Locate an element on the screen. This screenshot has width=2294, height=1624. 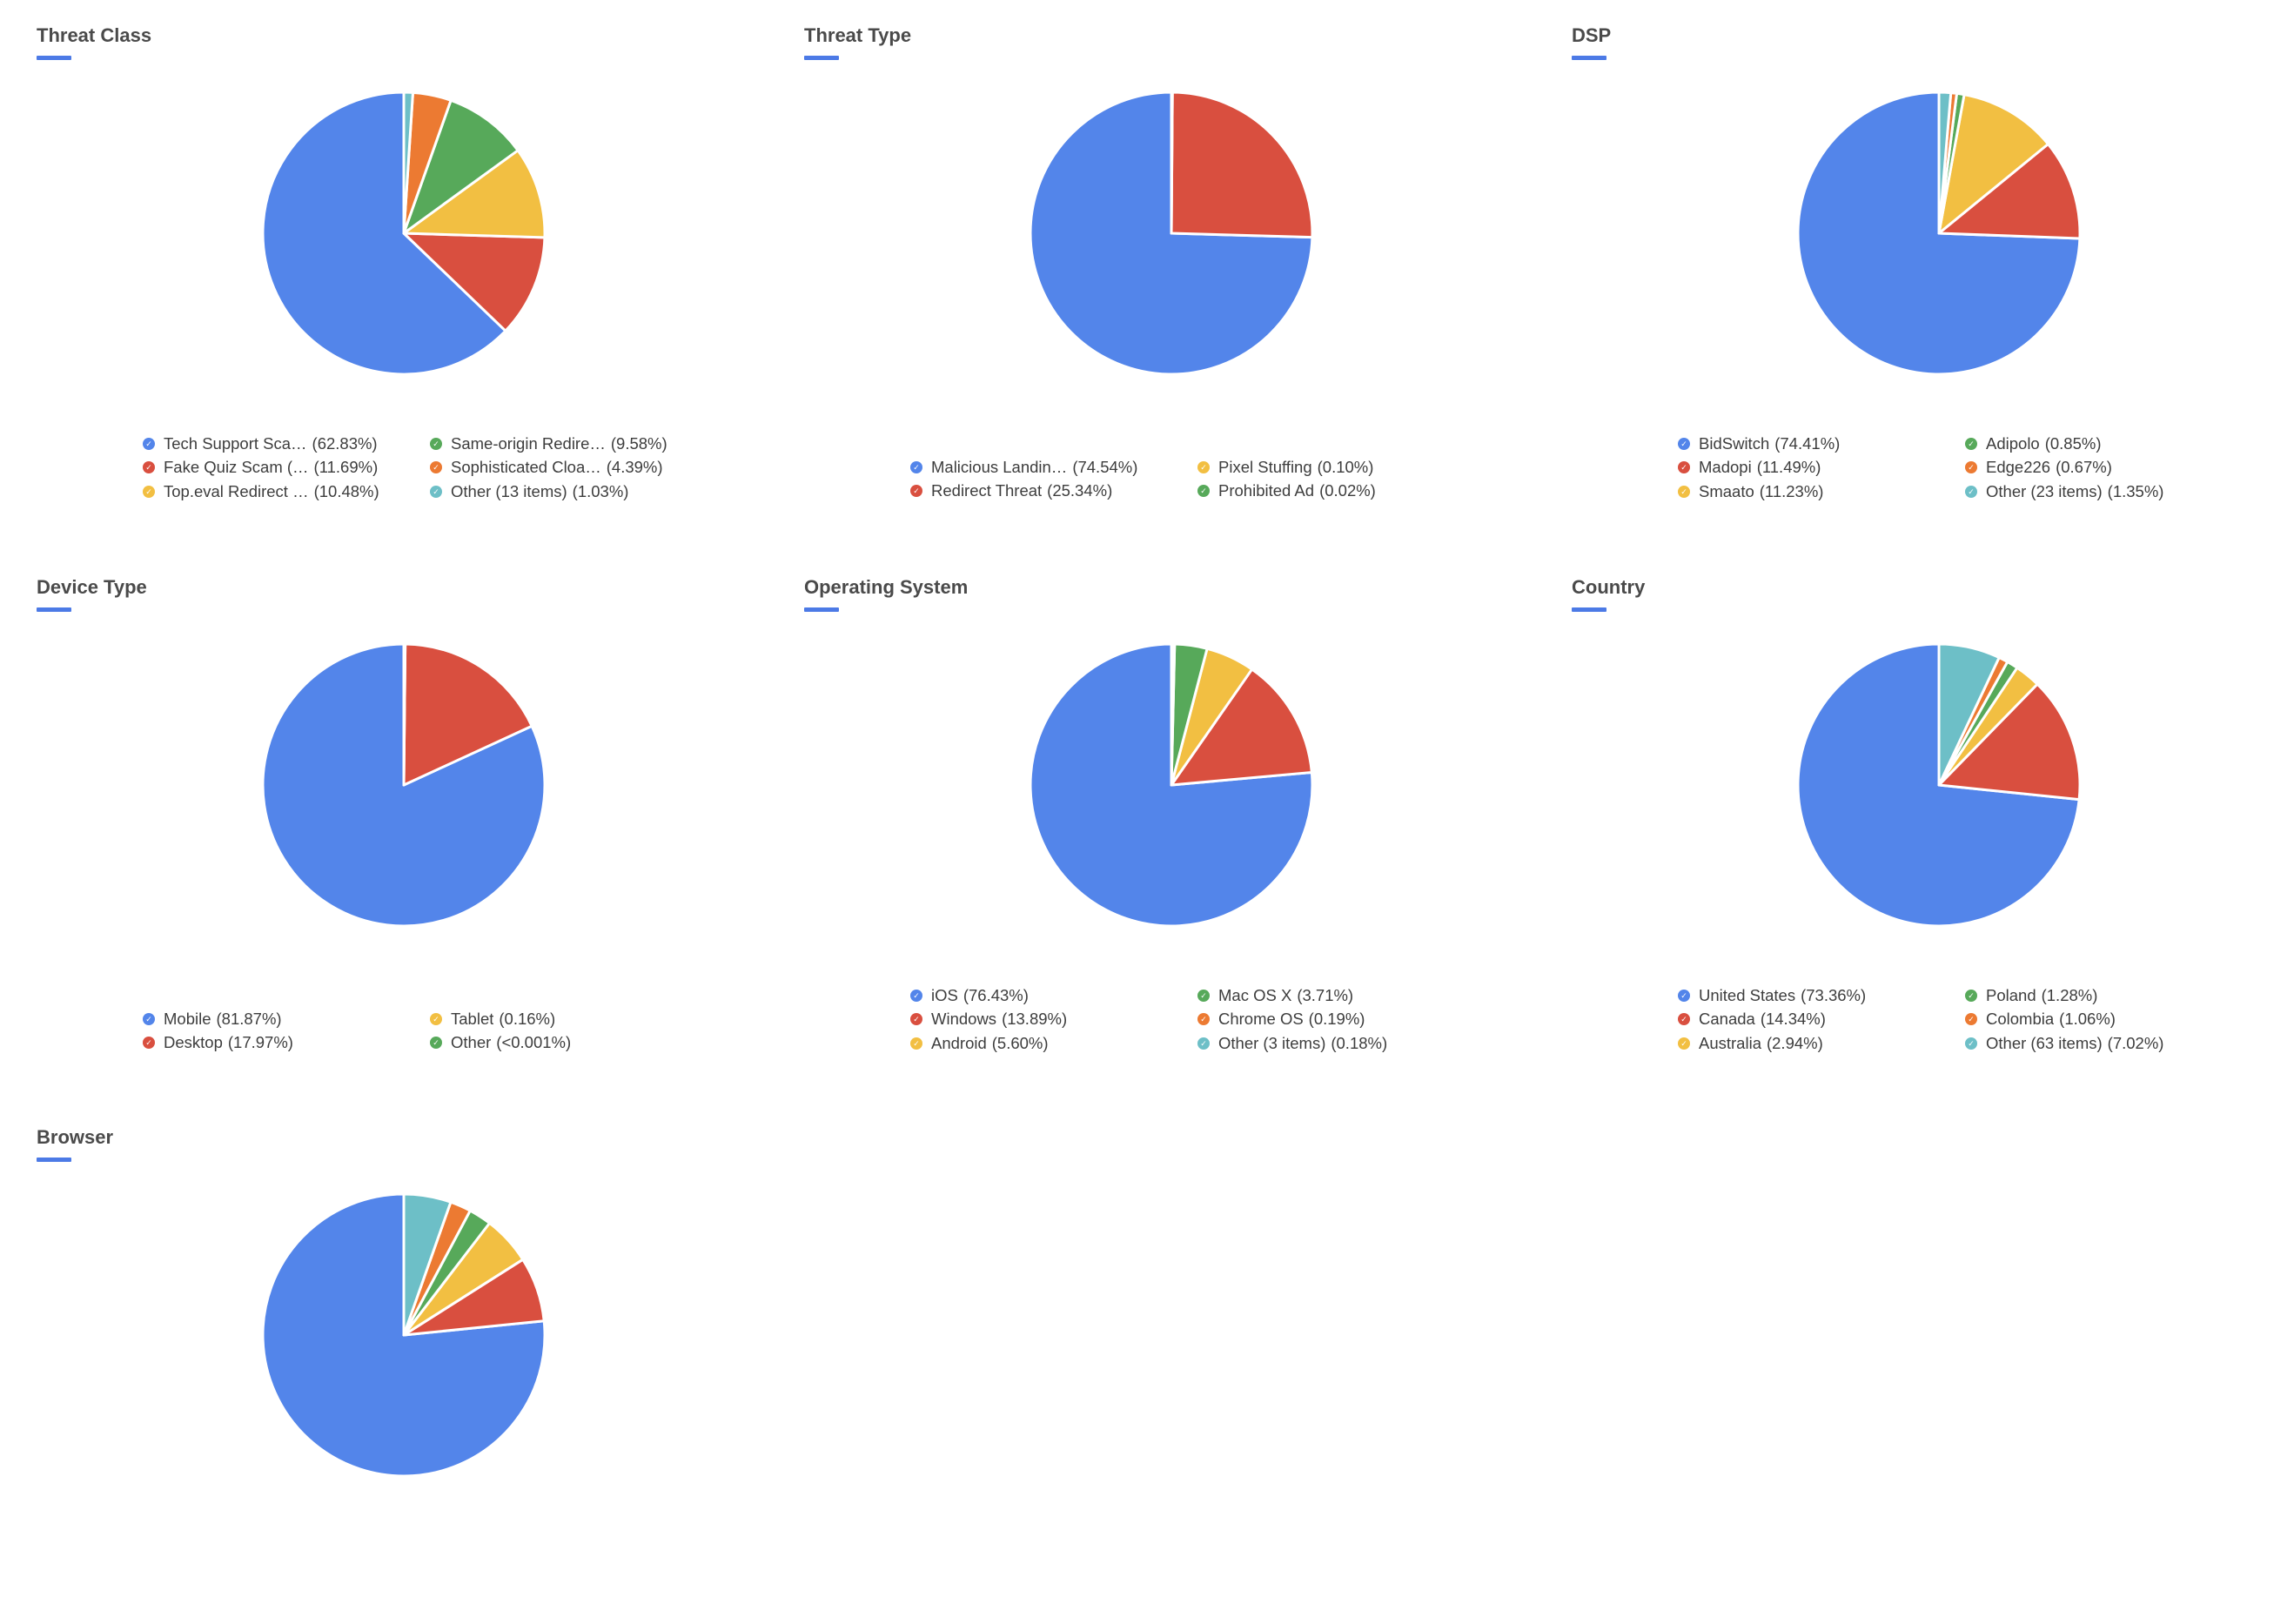
legend-item: ✓BidSwitch(74.41%) is located at coordinates (1759, 443).